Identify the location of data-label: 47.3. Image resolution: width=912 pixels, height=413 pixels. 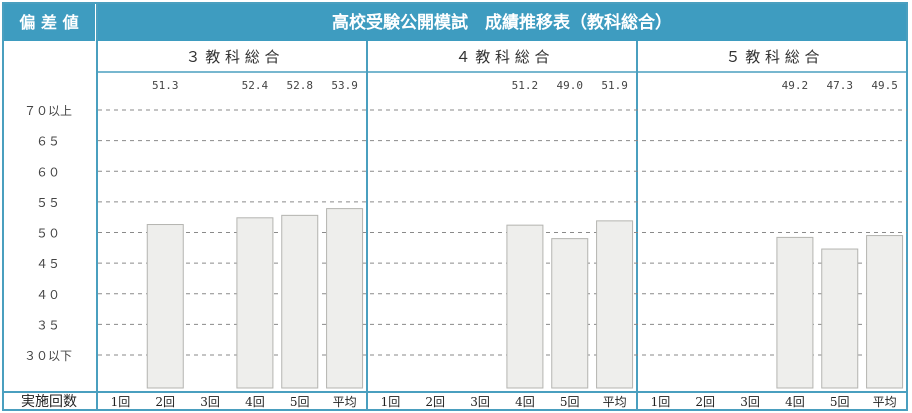
(840, 85).